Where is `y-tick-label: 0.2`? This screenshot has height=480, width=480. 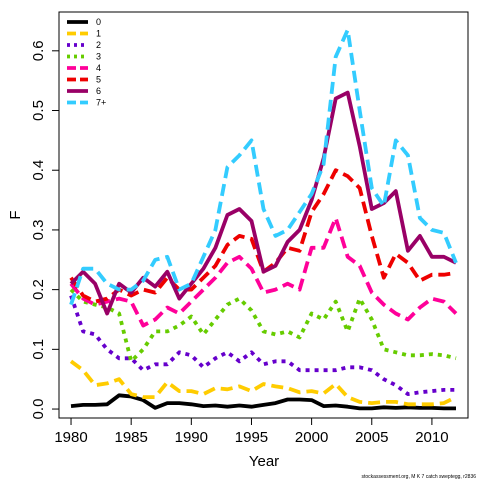
y-tick-label: 0.2 is located at coordinates (38, 289).